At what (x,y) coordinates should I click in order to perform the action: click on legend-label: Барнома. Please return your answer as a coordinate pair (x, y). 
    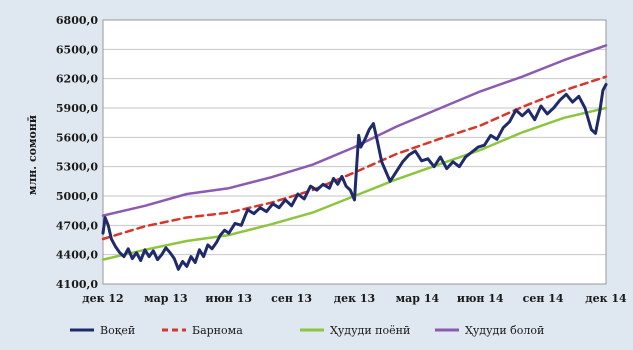
    Looking at the image, I should click on (217, 330).